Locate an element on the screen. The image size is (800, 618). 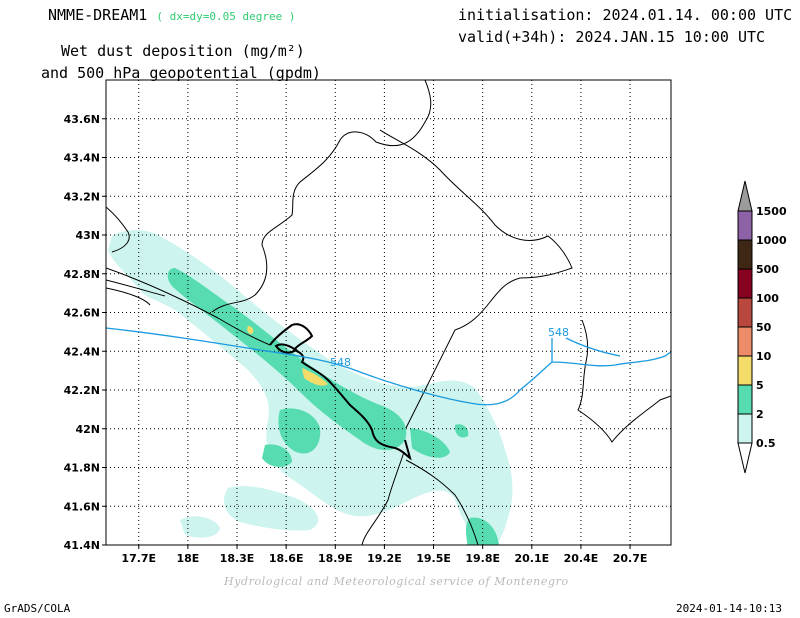
montenegro-coastline is located at coordinates (340, 392).